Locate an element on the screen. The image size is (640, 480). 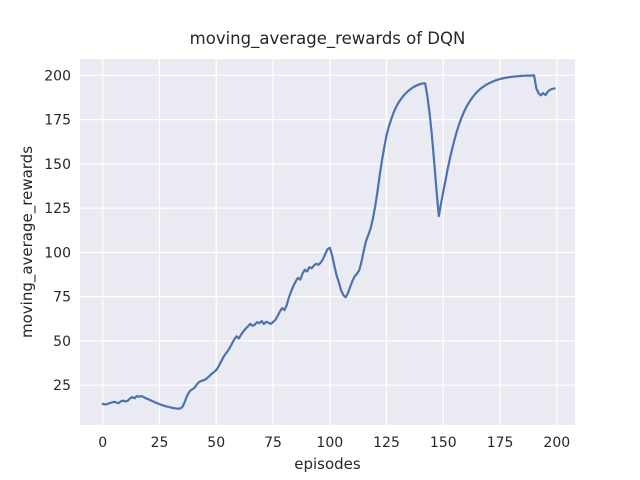
x-tick-label: 25 is located at coordinates (160, 443).